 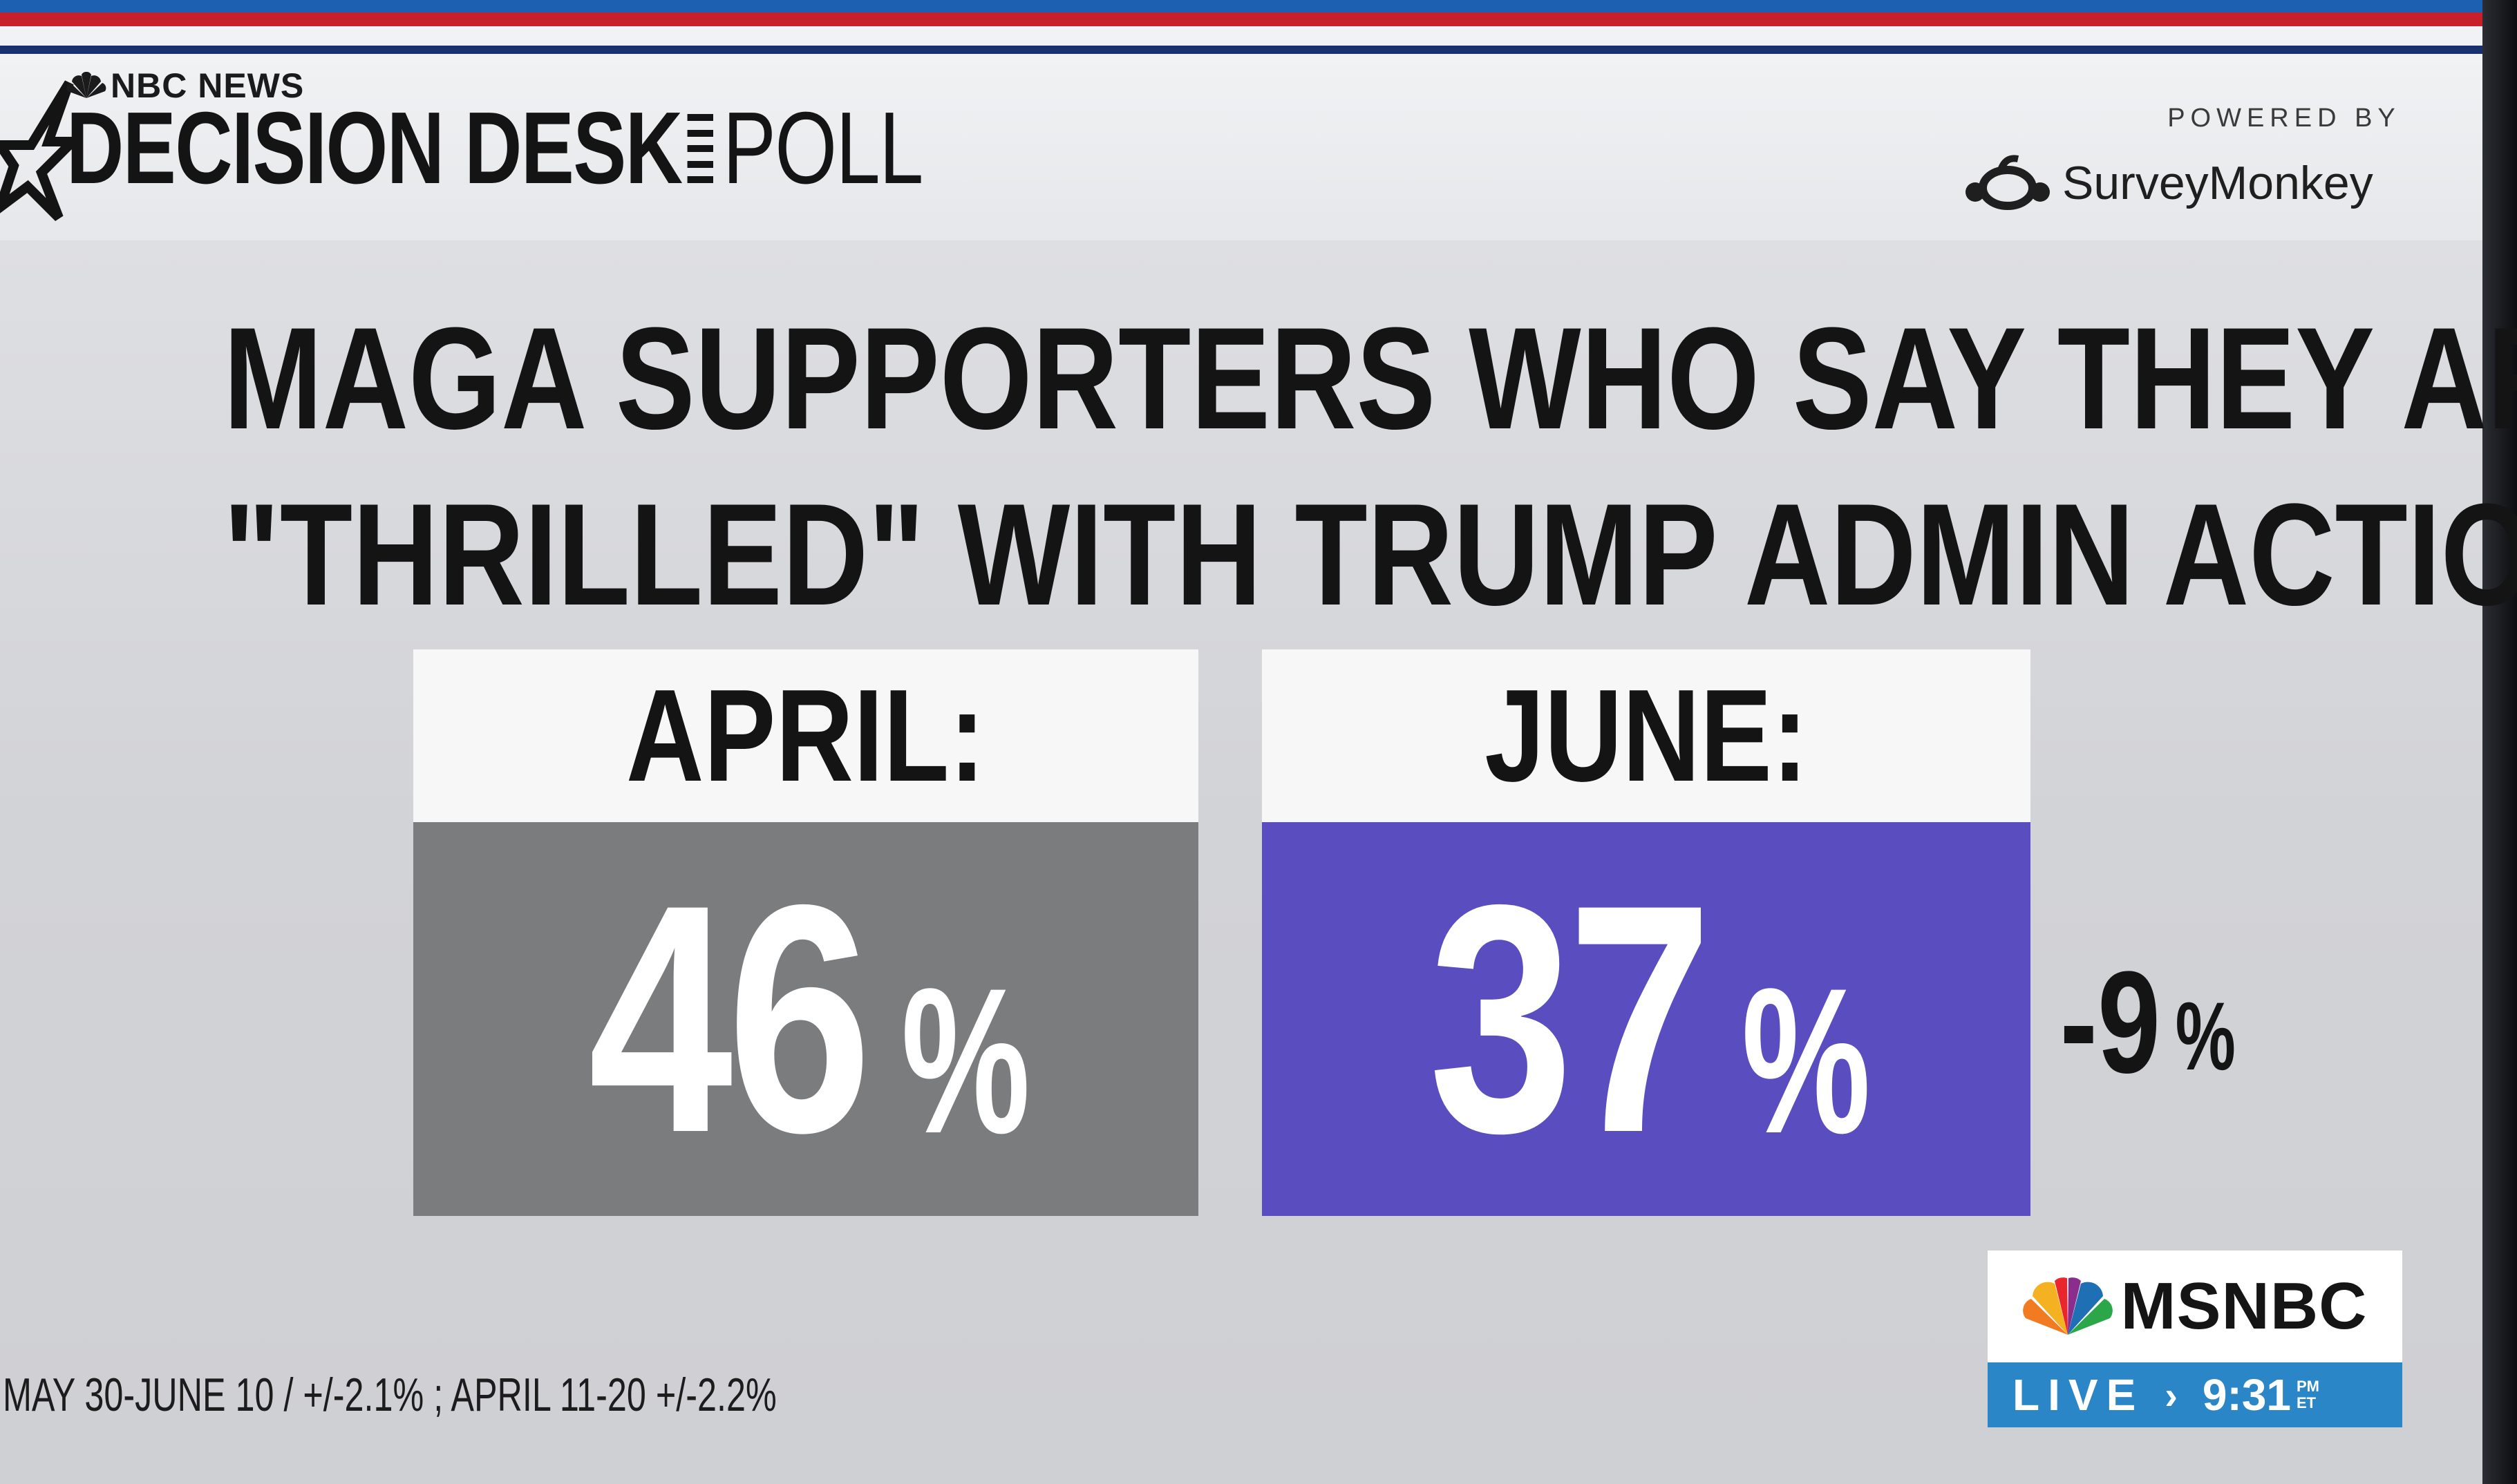 I want to click on msnbc-logo: MSNBC, so click(x=2195, y=1306).